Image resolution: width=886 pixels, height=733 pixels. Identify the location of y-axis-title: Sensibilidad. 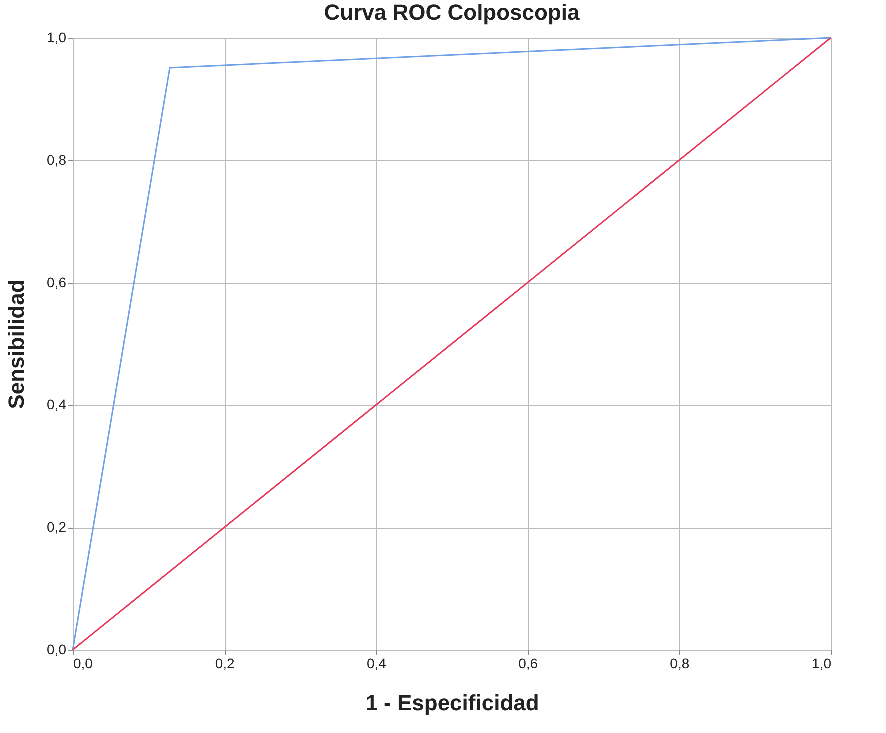
(17, 345).